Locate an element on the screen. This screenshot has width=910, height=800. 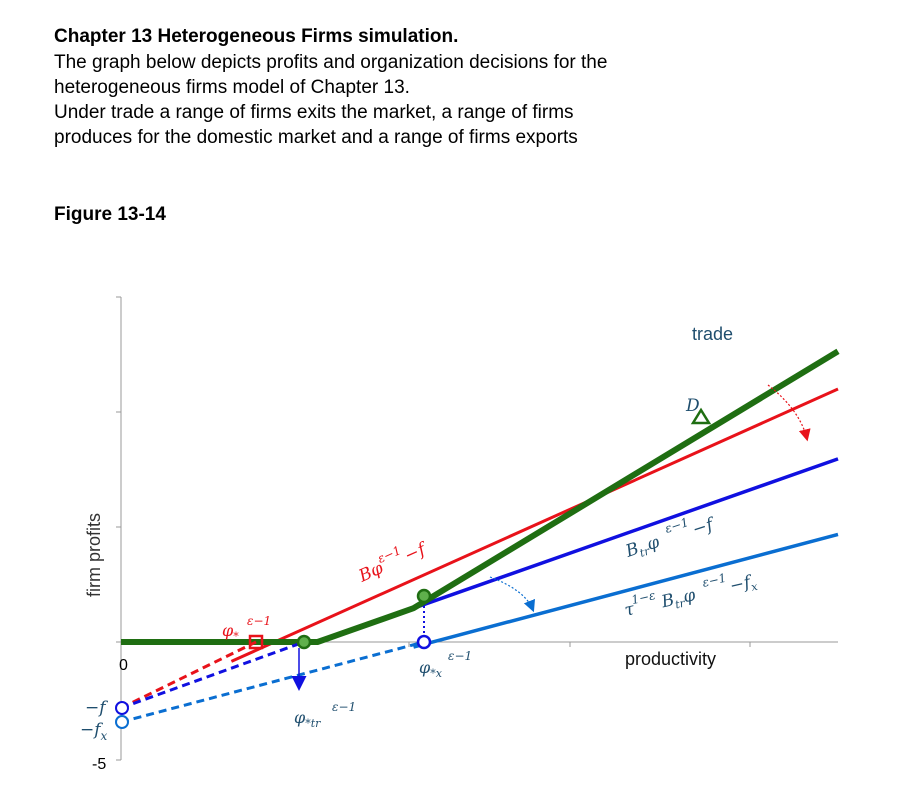
neg-fx-label: −fx is located at coordinates (94, 731).